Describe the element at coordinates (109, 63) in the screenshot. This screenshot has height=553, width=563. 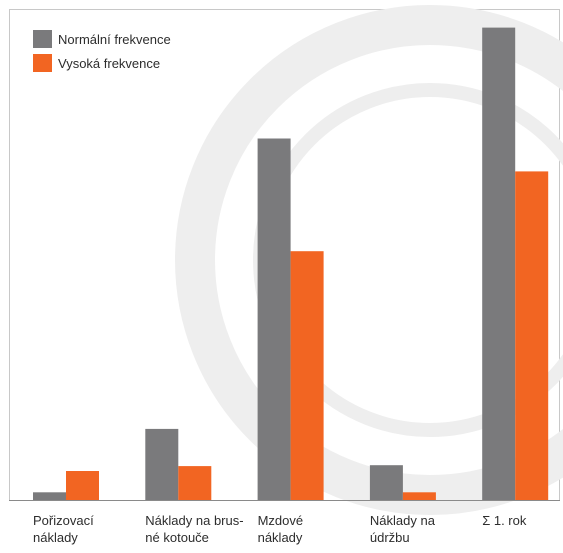
I see `legend-label-1: Vysoká frekvence` at that location.